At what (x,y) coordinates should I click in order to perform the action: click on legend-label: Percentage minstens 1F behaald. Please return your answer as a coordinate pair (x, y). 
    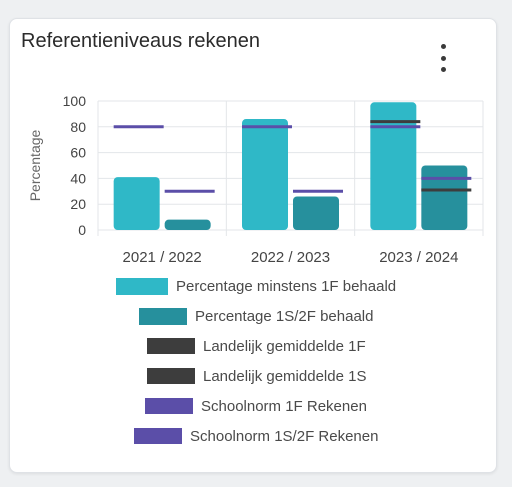
    Looking at the image, I should click on (286, 286).